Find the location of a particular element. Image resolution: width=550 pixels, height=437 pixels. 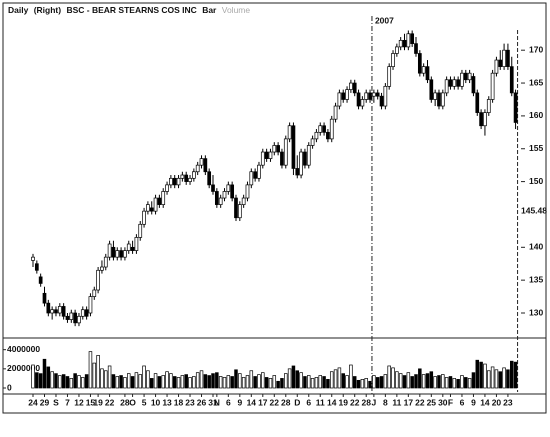

x-tick-label: D is located at coordinates (297, 402).